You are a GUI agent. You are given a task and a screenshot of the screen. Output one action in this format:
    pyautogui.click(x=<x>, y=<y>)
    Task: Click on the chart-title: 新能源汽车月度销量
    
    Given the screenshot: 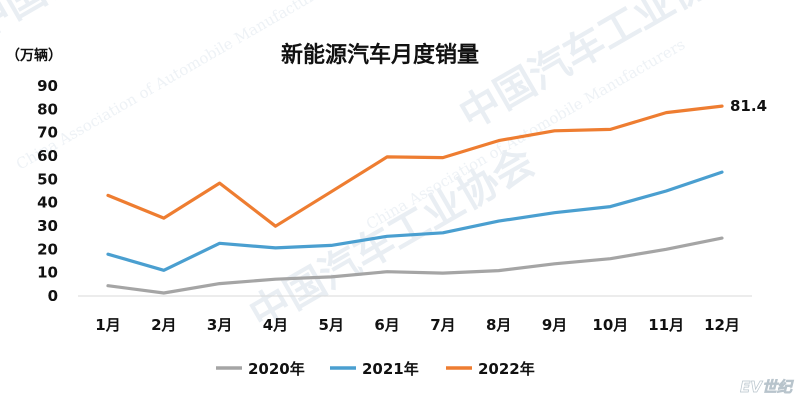 What is the action you would take?
    pyautogui.click(x=380, y=55)
    